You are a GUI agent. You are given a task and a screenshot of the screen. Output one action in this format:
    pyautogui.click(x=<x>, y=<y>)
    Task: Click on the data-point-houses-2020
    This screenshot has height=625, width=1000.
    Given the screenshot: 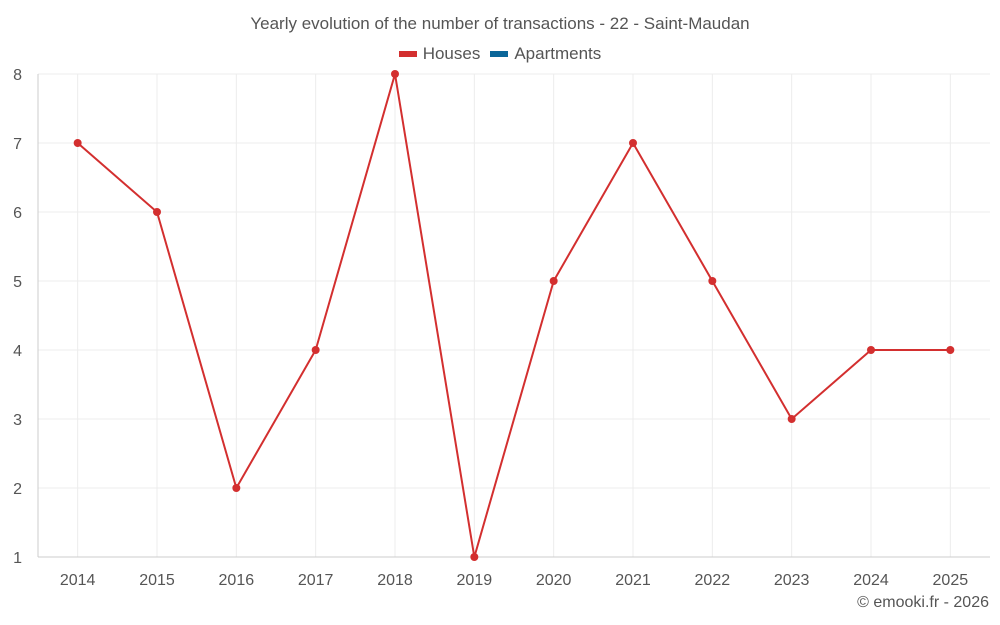 What is the action you would take?
    pyautogui.click(x=553, y=281)
    